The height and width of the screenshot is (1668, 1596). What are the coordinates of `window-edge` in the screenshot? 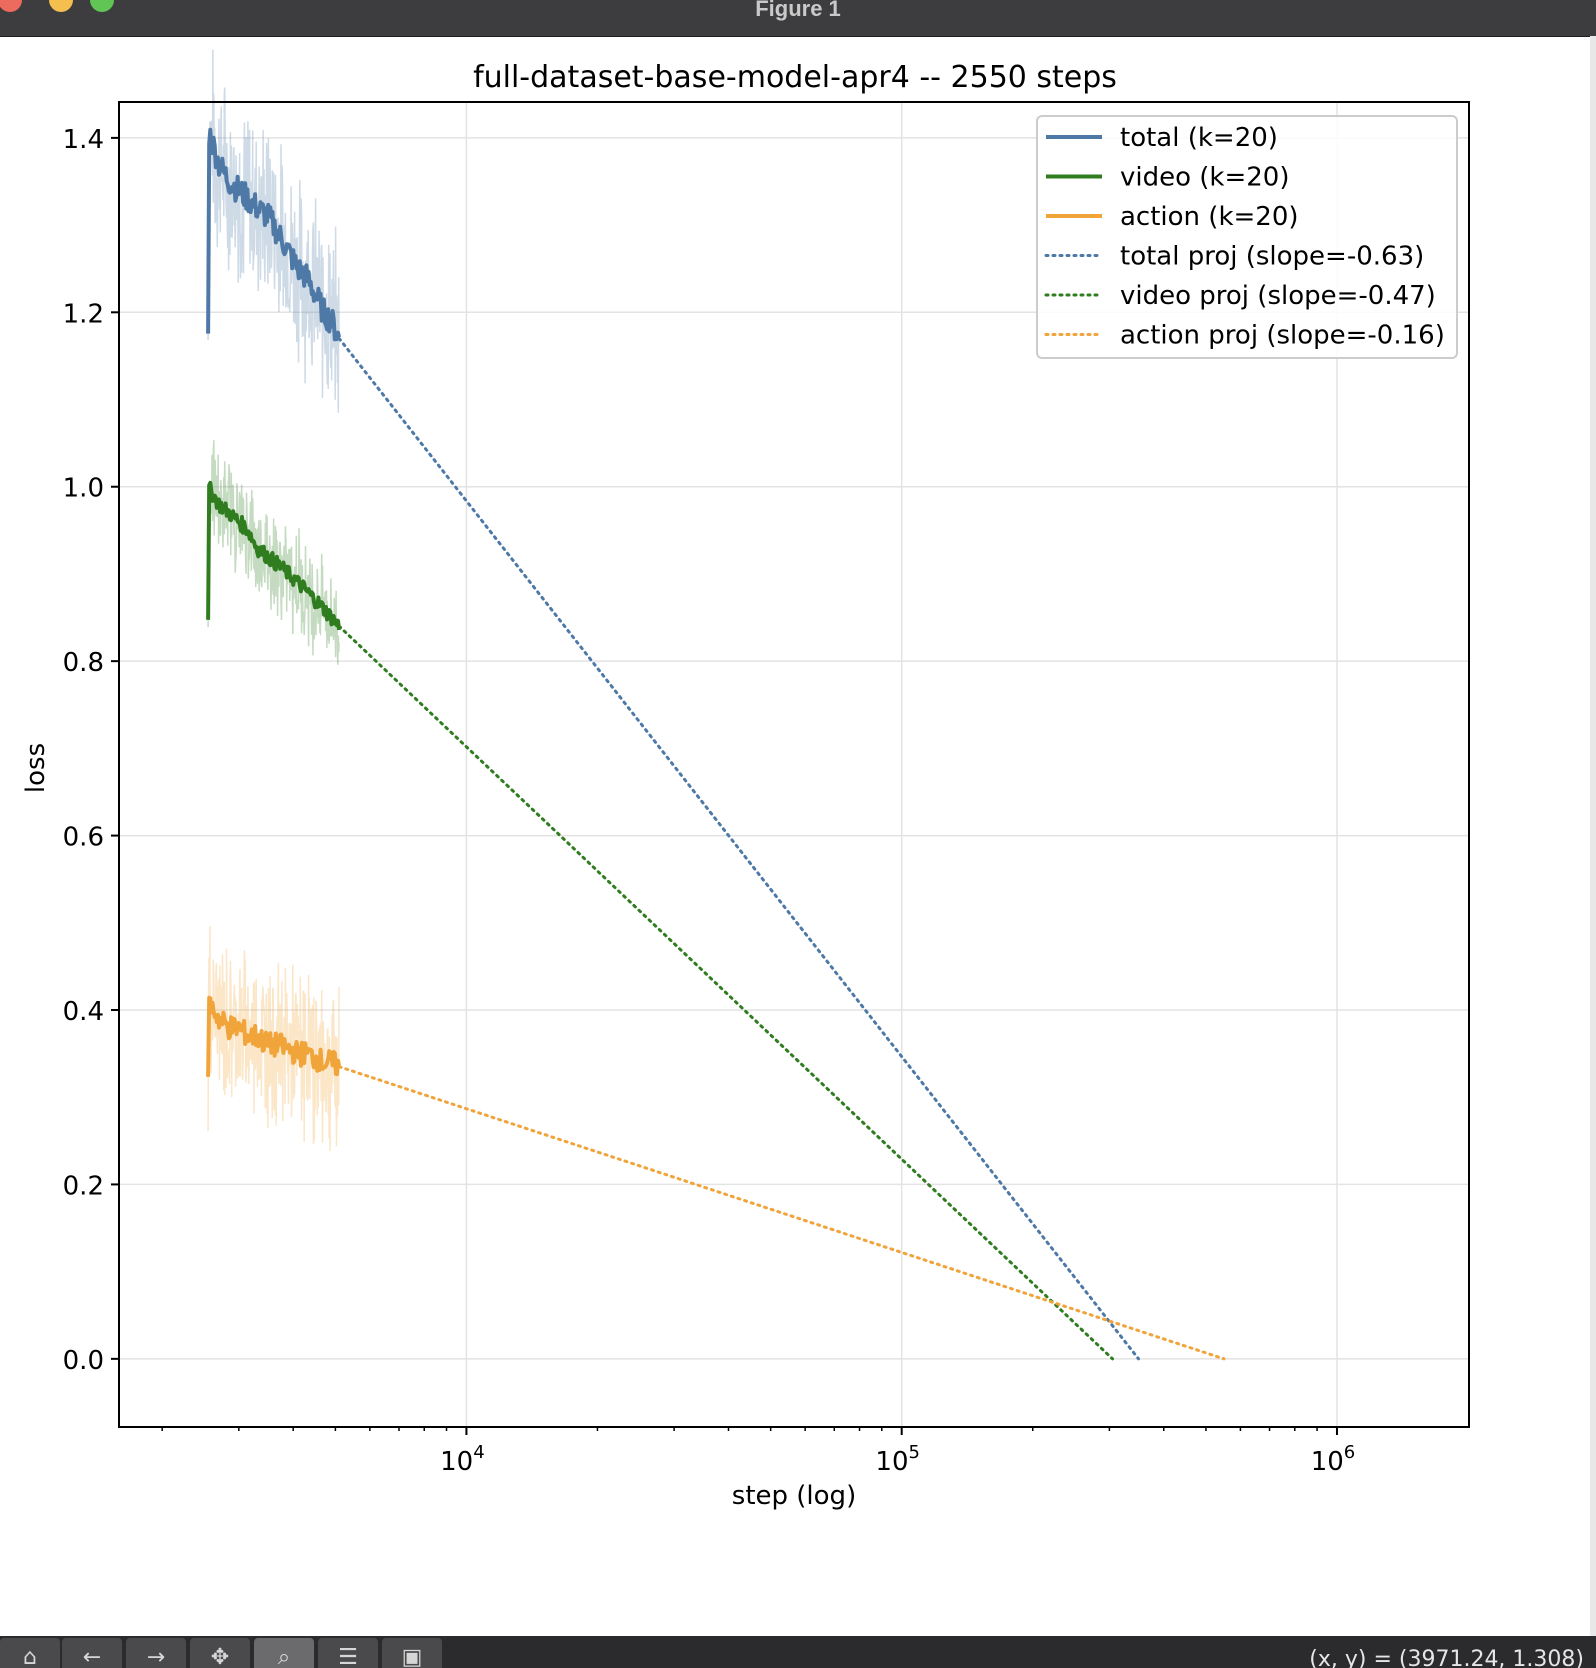 It's located at (1593, 836).